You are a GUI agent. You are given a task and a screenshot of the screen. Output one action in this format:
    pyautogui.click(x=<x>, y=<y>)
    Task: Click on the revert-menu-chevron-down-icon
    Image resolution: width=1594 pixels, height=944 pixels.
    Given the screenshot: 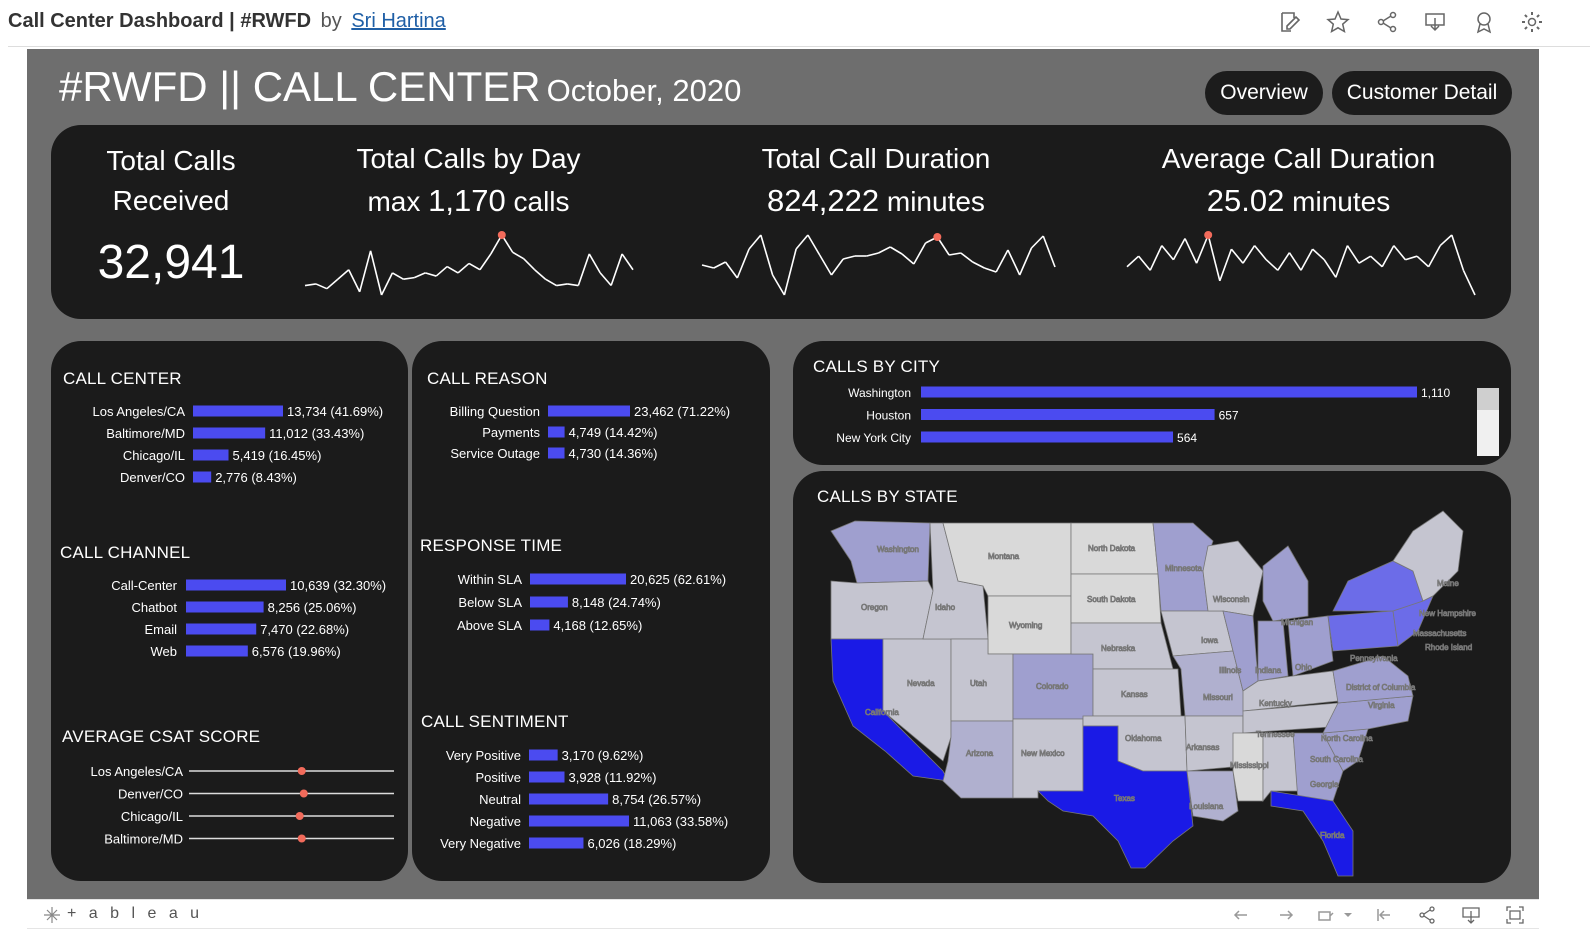 What is the action you would take?
    pyautogui.click(x=1348, y=915)
    